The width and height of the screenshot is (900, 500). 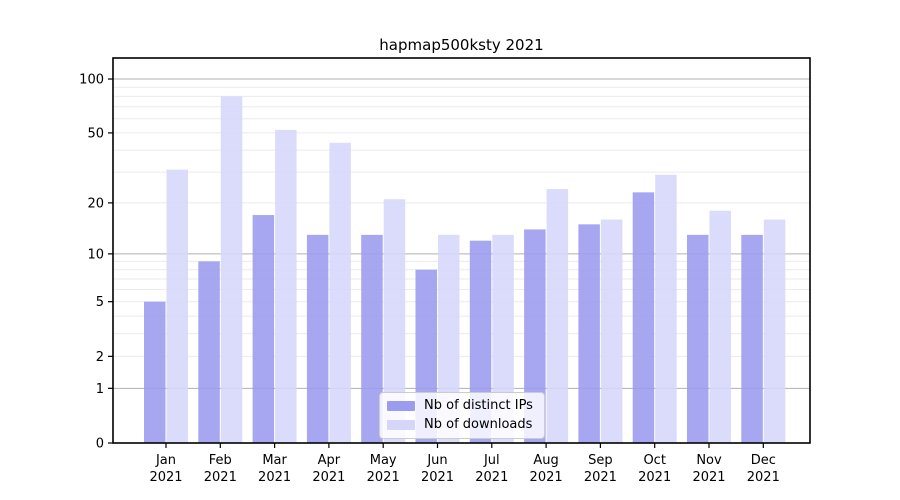 What do you see at coordinates (752, 338) in the screenshot?
I see `bar-nb-of-distinct-ips-dec` at bounding box center [752, 338].